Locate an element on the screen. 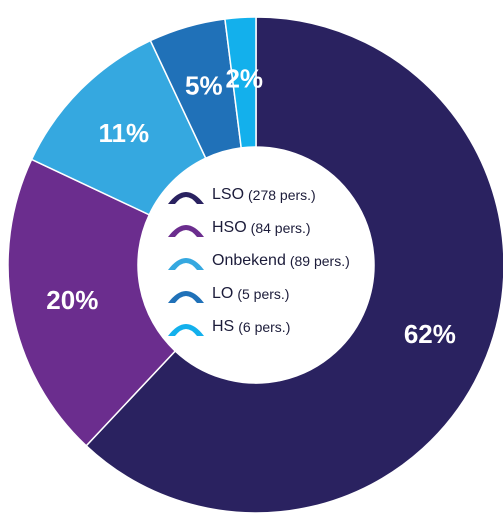 The width and height of the screenshot is (503, 515). legend-count: (6 pers.) is located at coordinates (264, 326).